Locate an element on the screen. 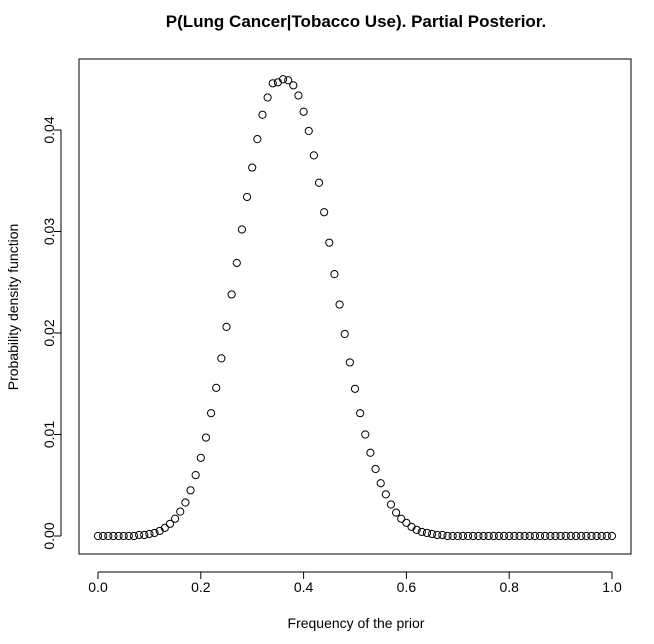 Image resolution: width=654 pixels, height=644 pixels. y-axis: 0.00 0.01 0.02 0.03 0.04 is located at coordinates (51, 333).